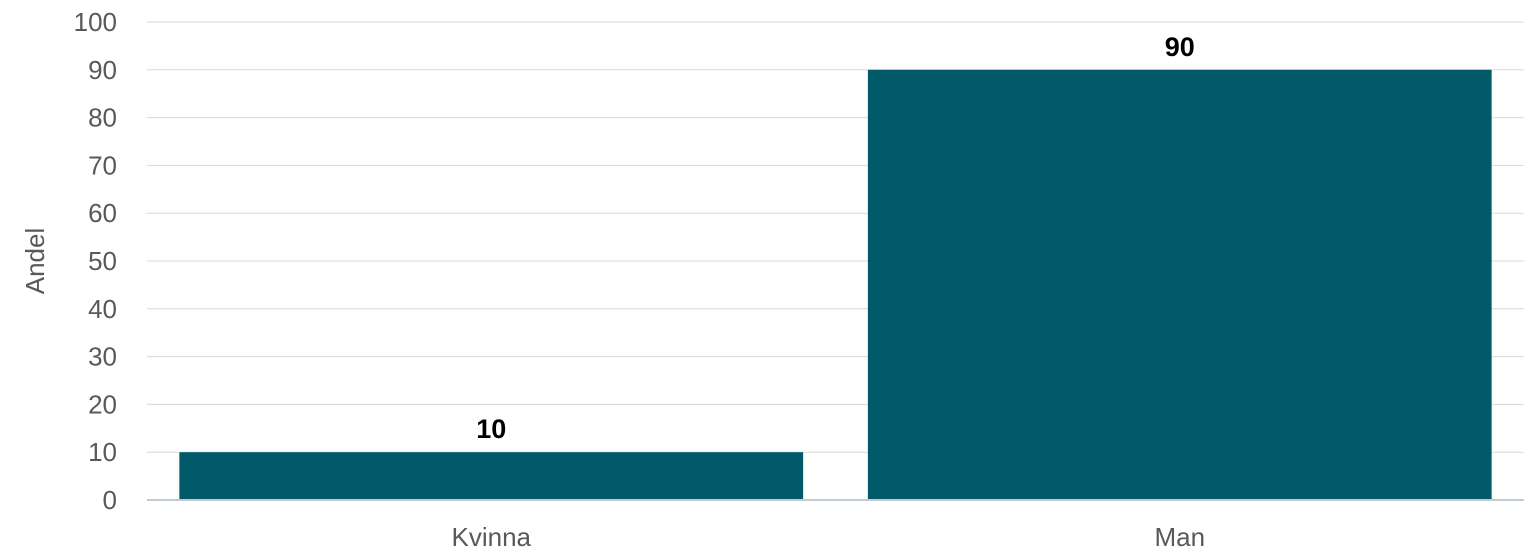  What do you see at coordinates (491, 429) in the screenshot?
I see `data-label: 10` at bounding box center [491, 429].